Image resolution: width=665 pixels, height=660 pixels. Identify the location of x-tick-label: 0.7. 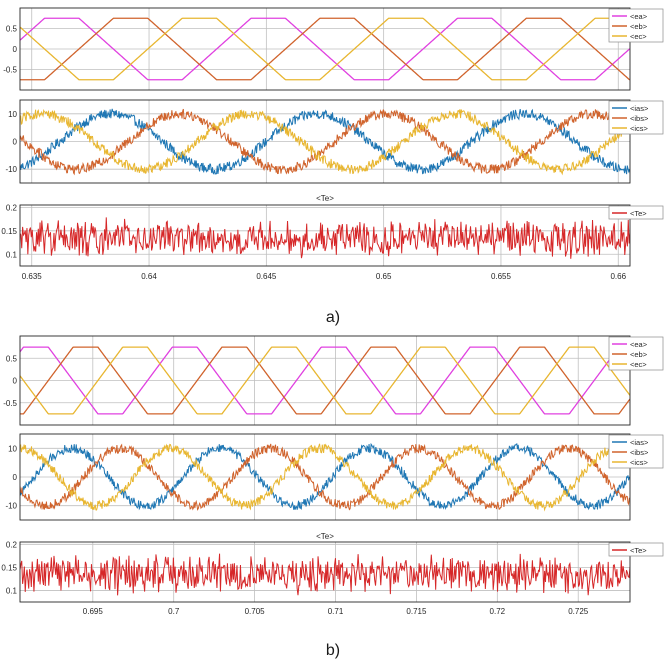
(174, 611).